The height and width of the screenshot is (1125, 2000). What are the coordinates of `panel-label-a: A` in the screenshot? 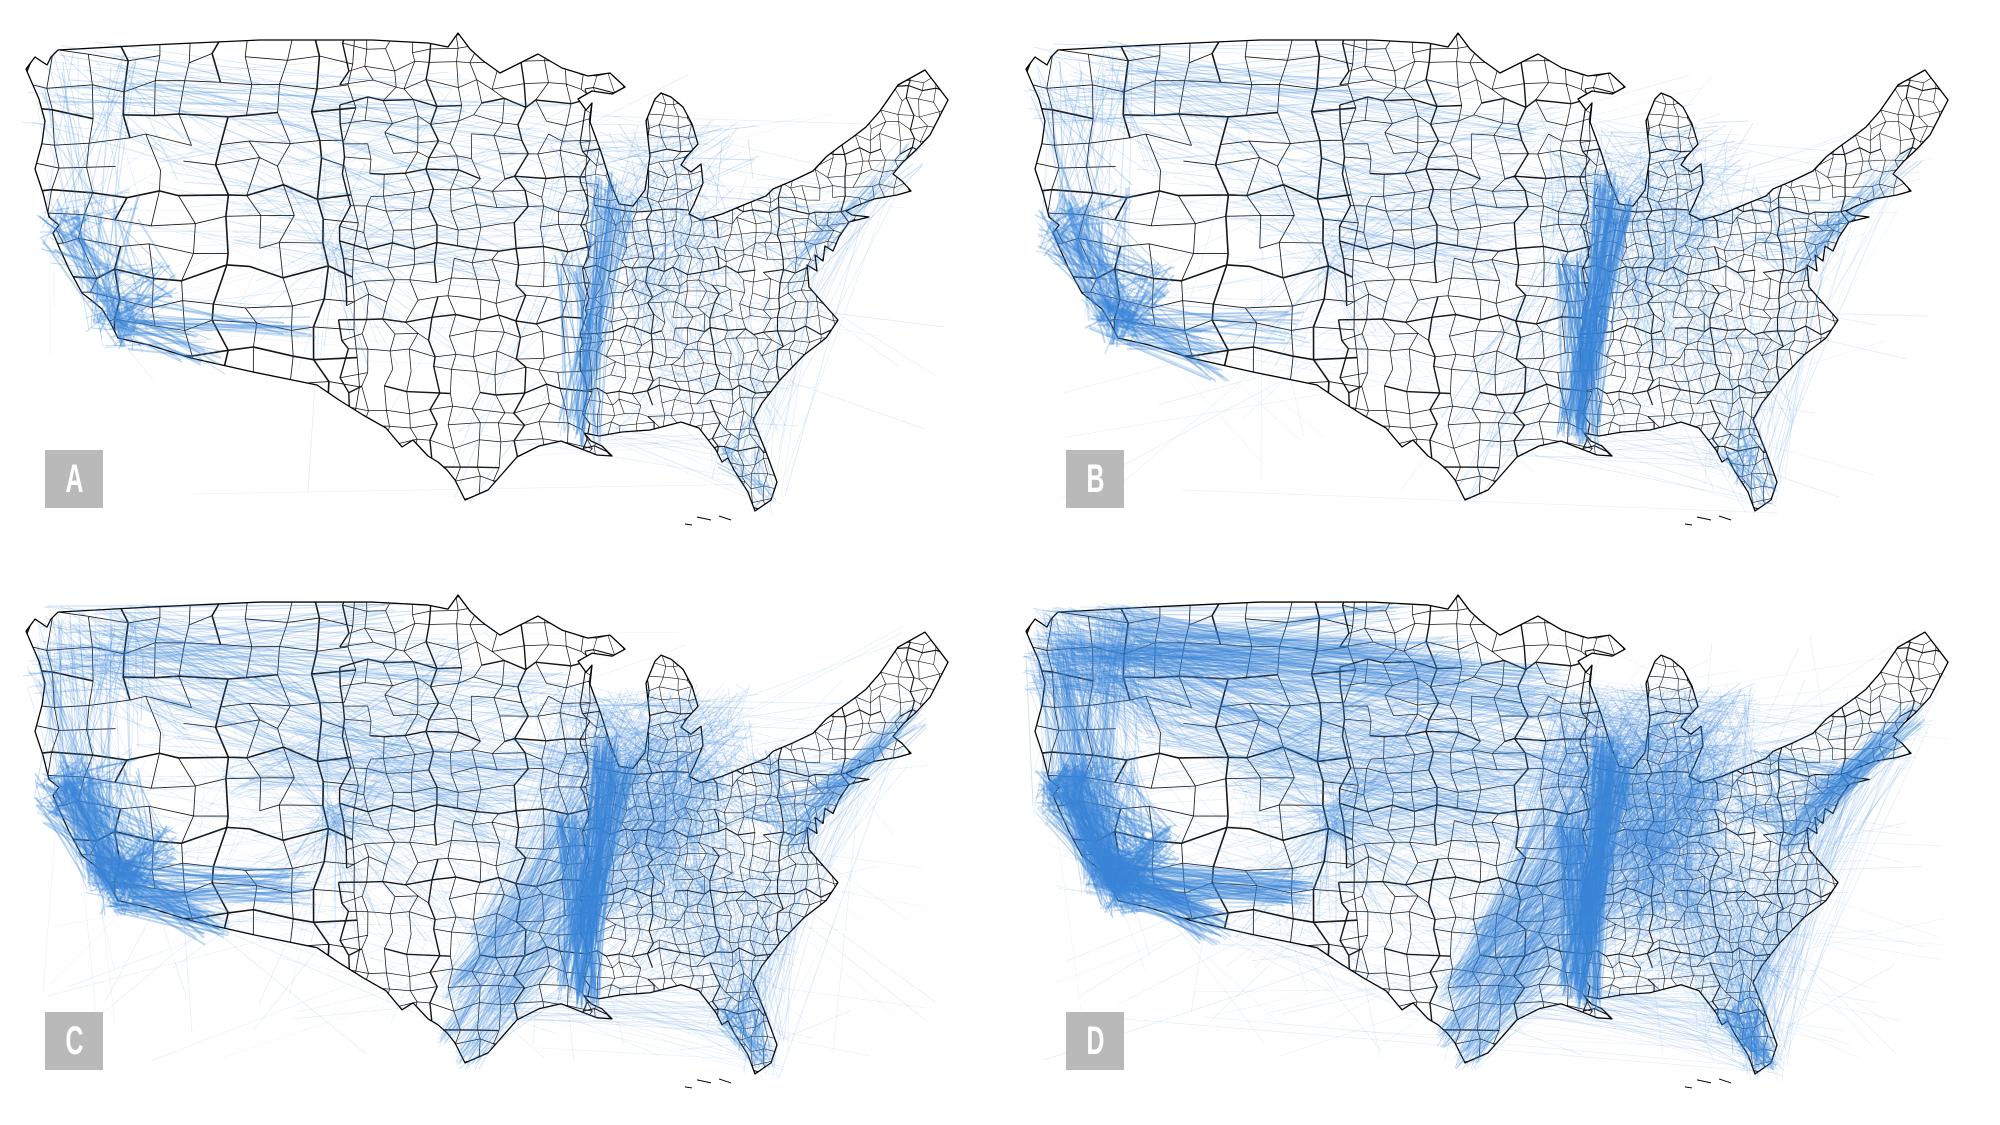 It's located at (74, 479).